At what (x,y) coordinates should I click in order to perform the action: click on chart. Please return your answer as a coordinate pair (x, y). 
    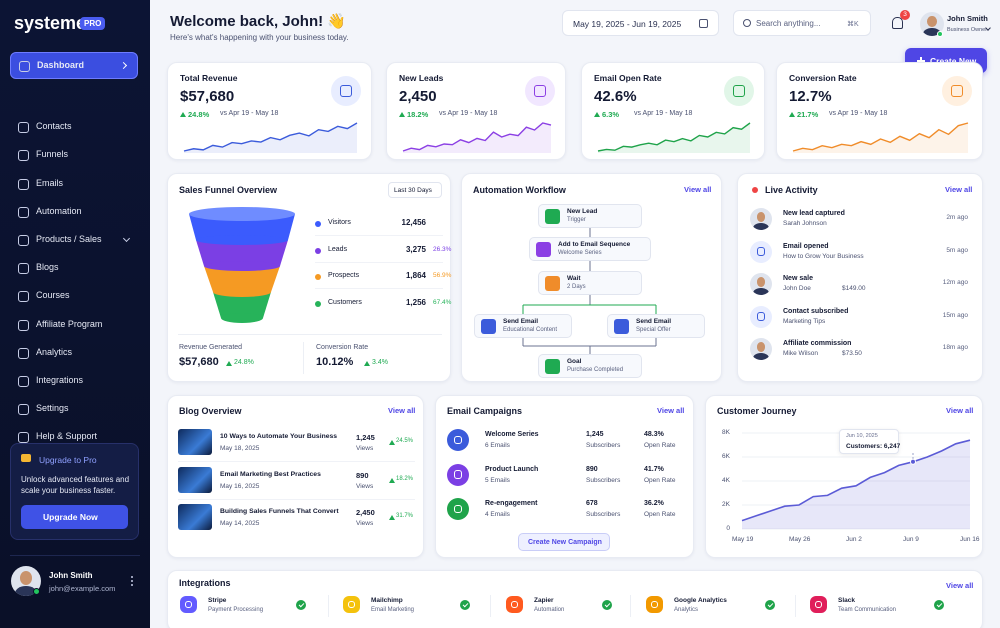
    Looking at the image, I should click on (856, 481).